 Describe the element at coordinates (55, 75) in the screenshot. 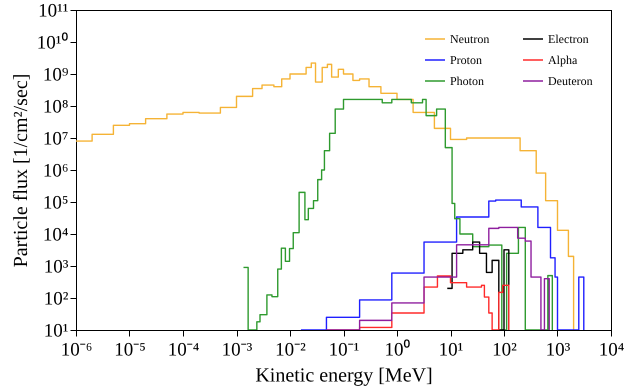

I see `y-tick-label: 10⁹` at that location.